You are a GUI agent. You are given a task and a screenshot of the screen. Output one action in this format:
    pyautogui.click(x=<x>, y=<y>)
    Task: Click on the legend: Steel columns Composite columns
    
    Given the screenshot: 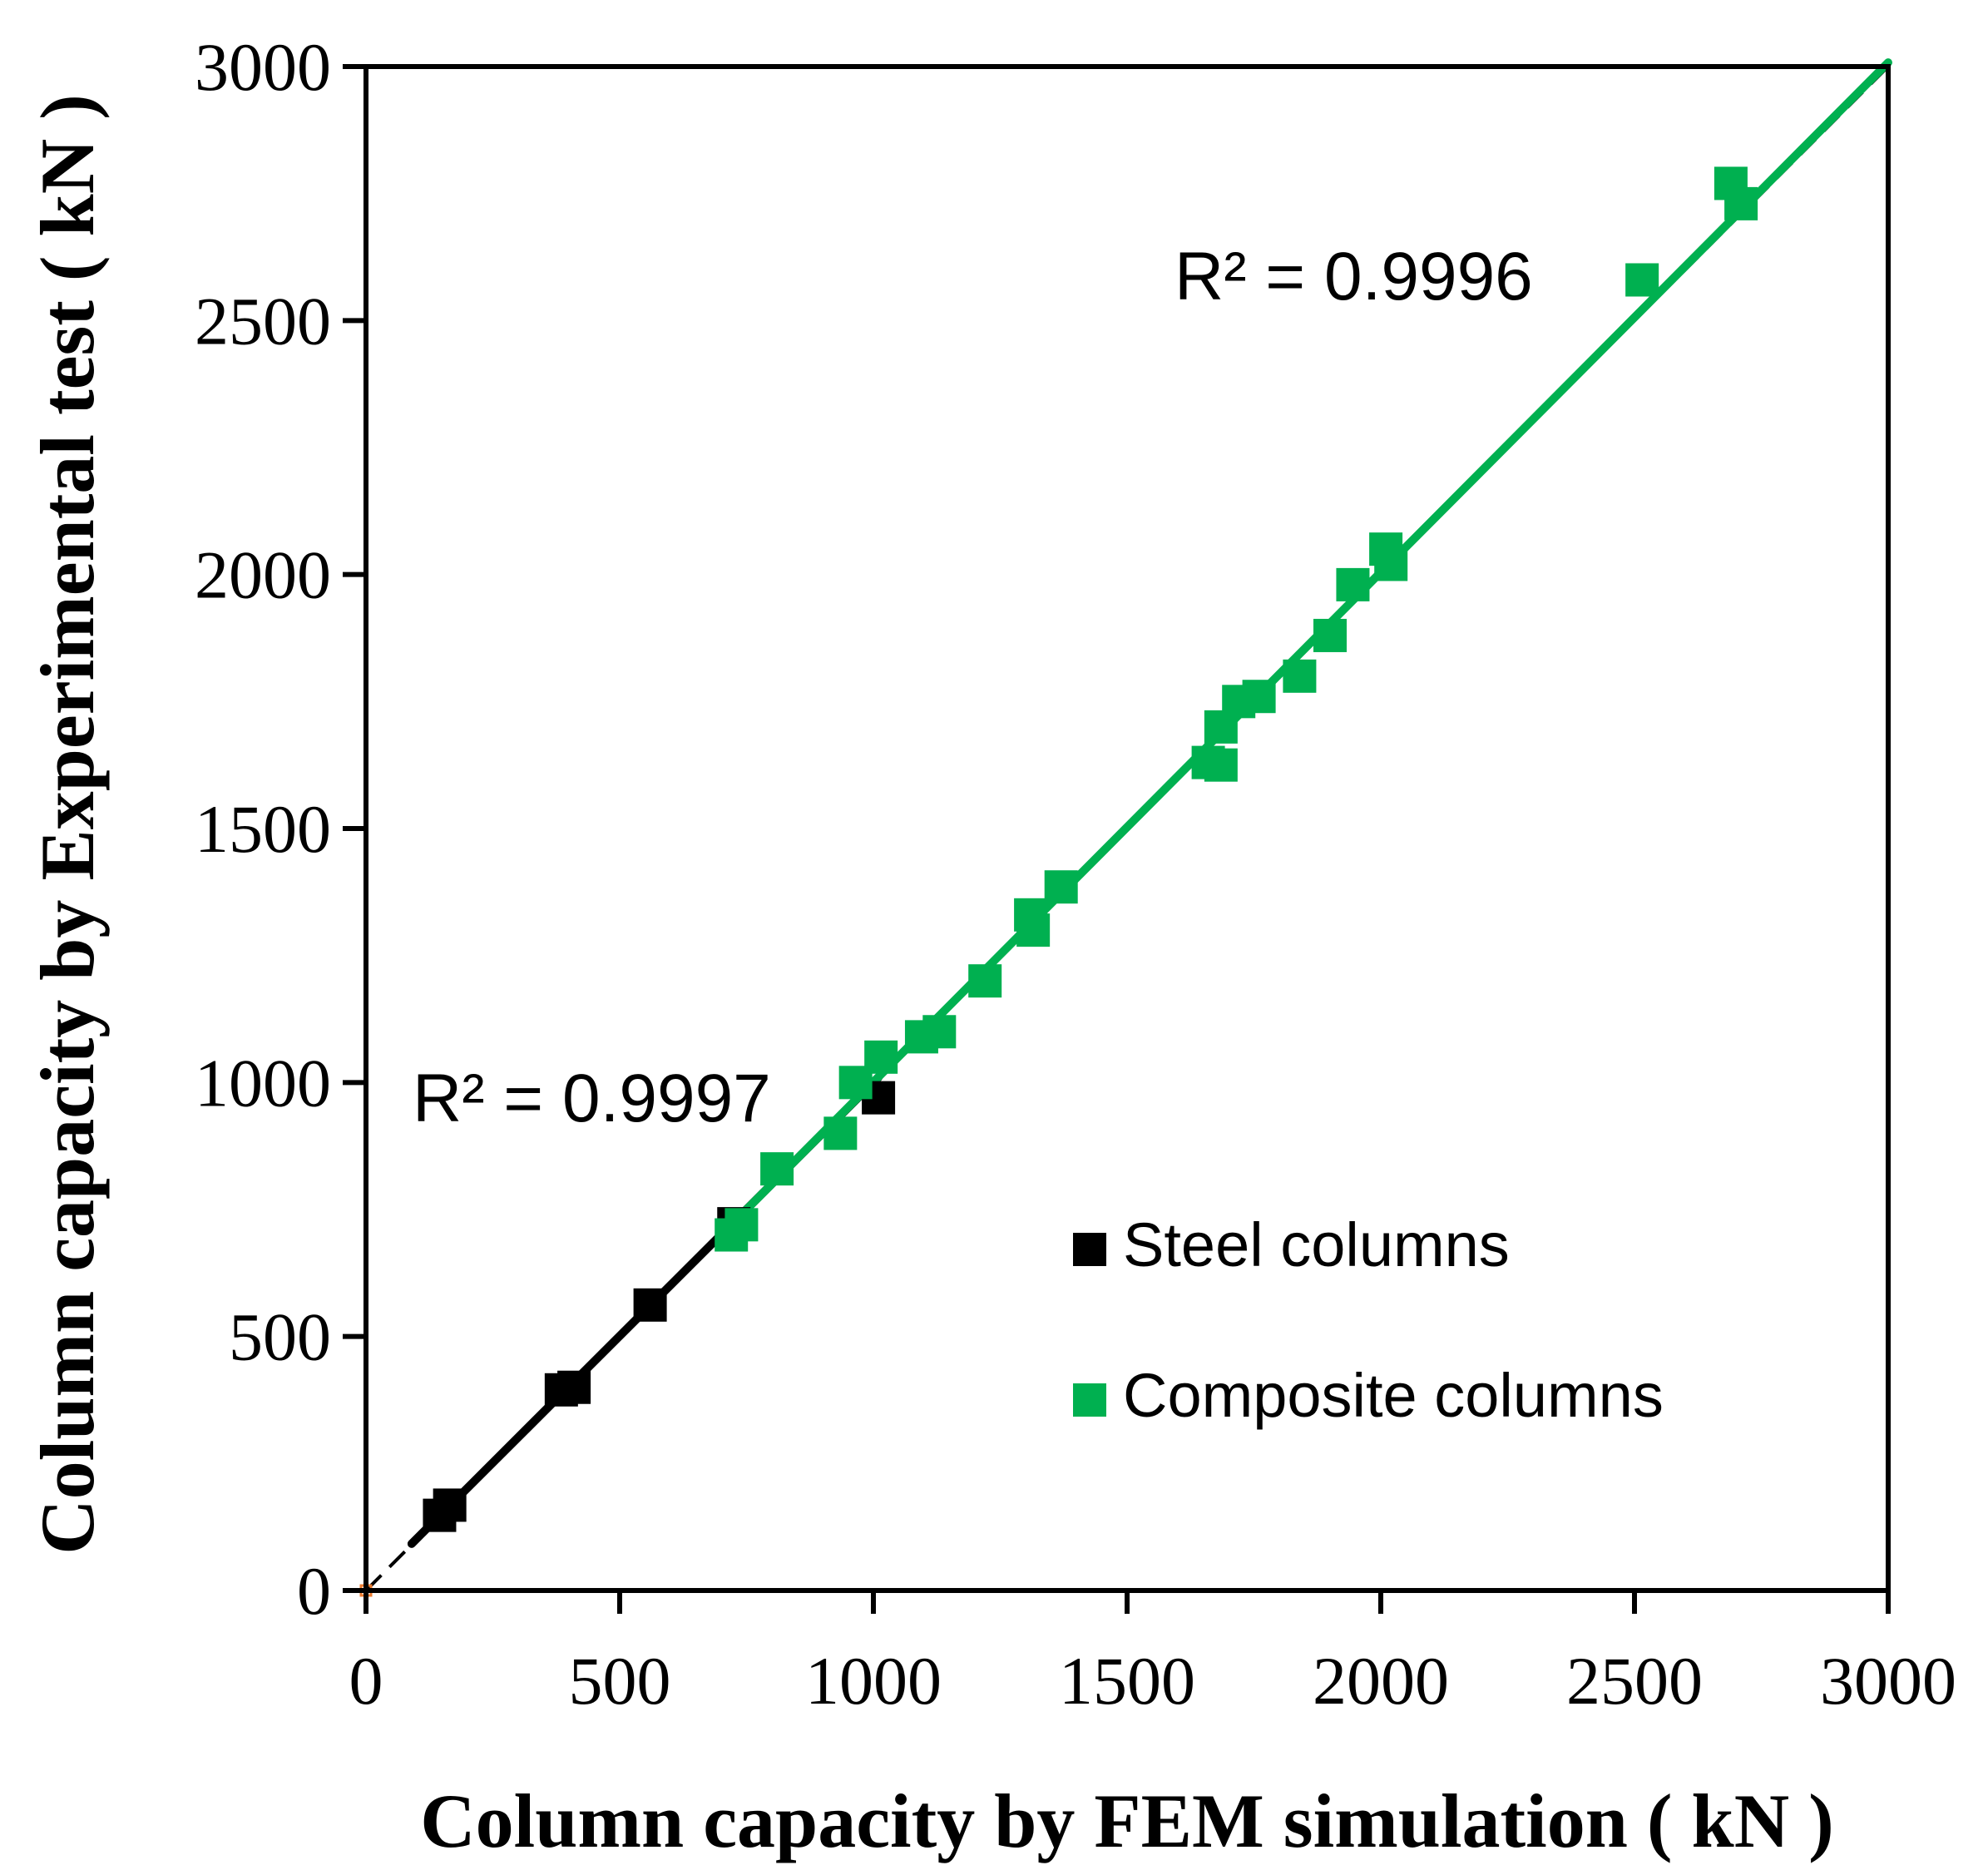 What is the action you would take?
    pyautogui.click(x=1369, y=1320)
    